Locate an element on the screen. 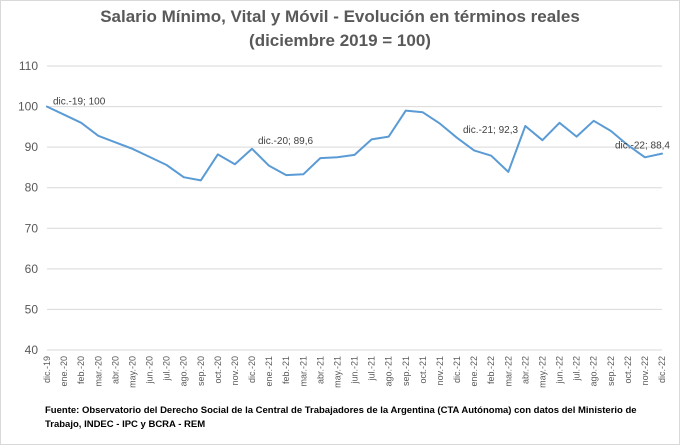  x-tick-label: may.-20 is located at coordinates (132, 372).